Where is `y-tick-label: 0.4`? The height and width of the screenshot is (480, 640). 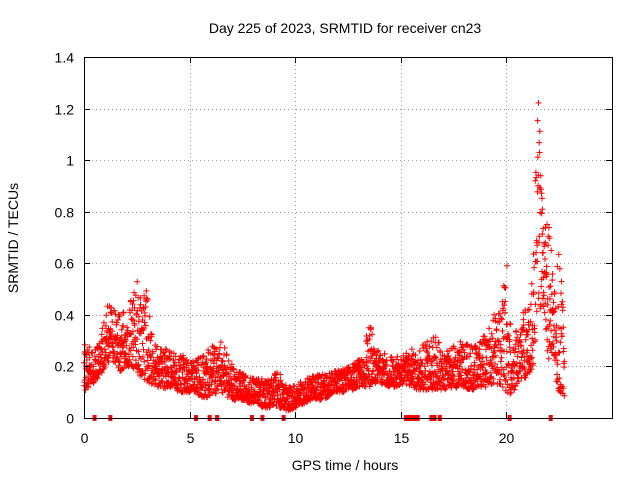 y-tick-label: 0.4 is located at coordinates (65, 316).